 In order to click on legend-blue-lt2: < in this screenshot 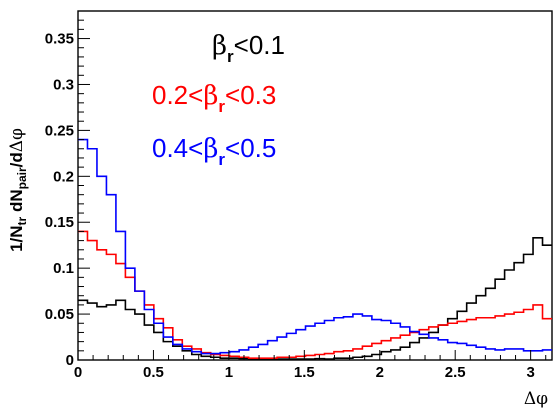, I will do `click(232, 148)`.